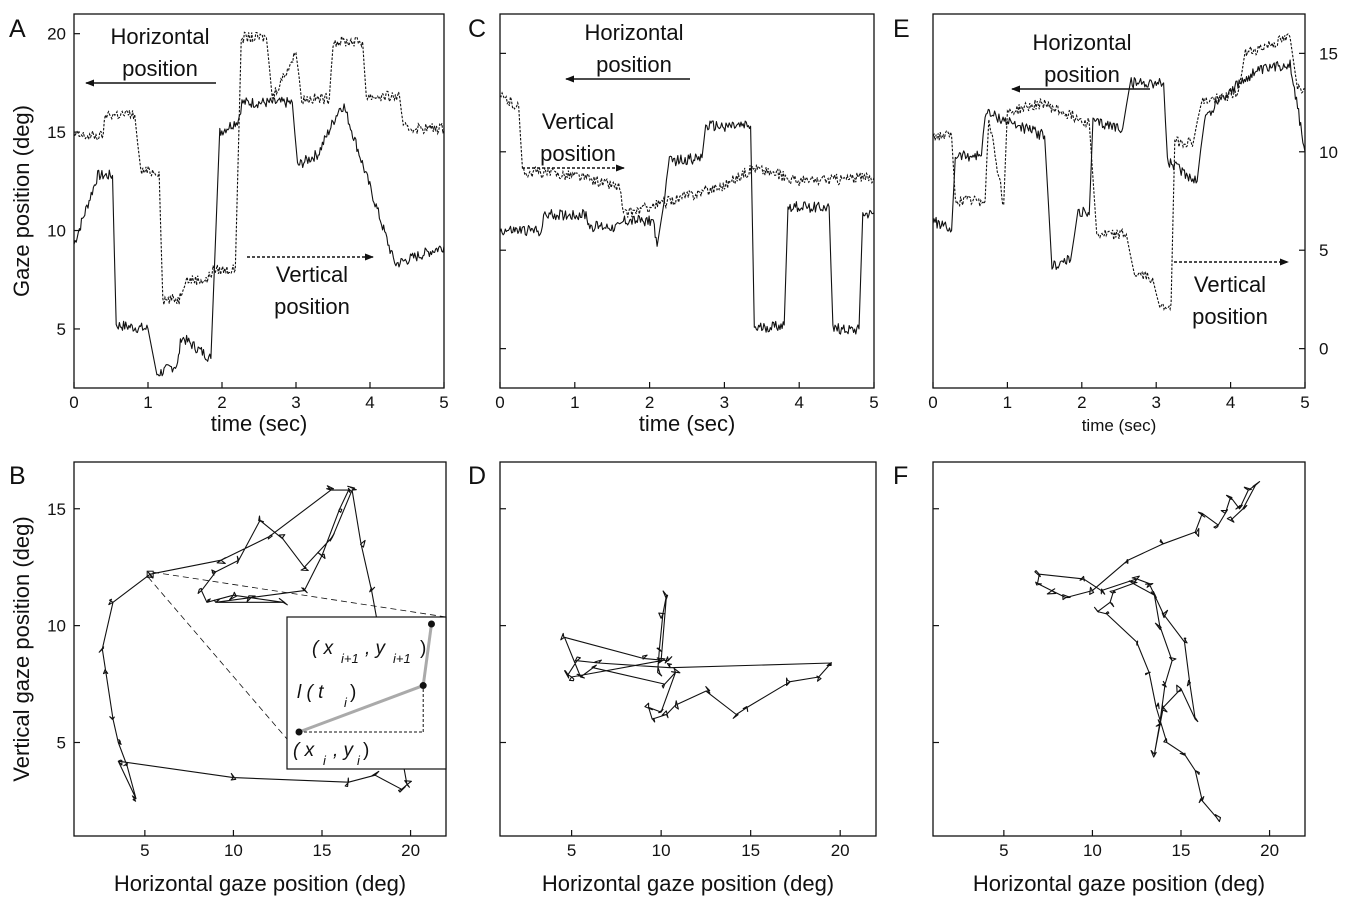 This screenshot has height=901, width=1346. Describe the element at coordinates (477, 476) in the screenshot. I see `panel-letter: D` at that location.